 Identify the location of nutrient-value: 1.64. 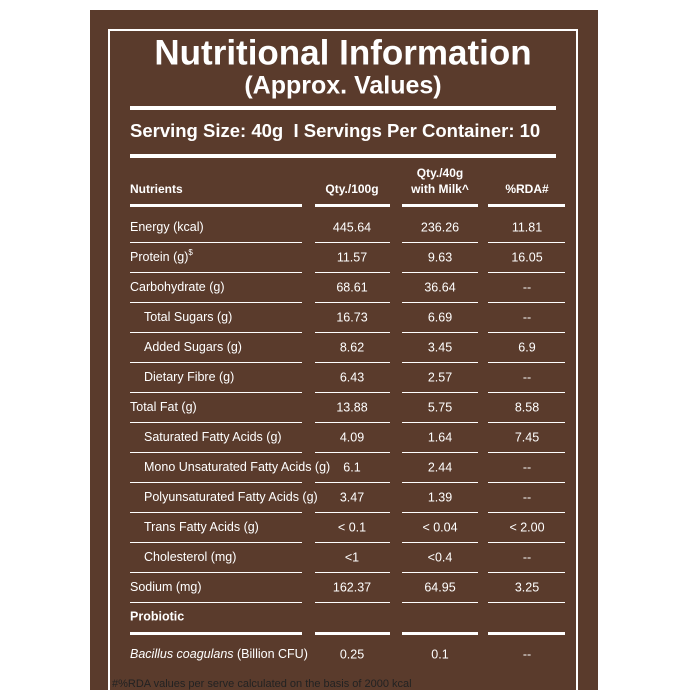
(440, 437).